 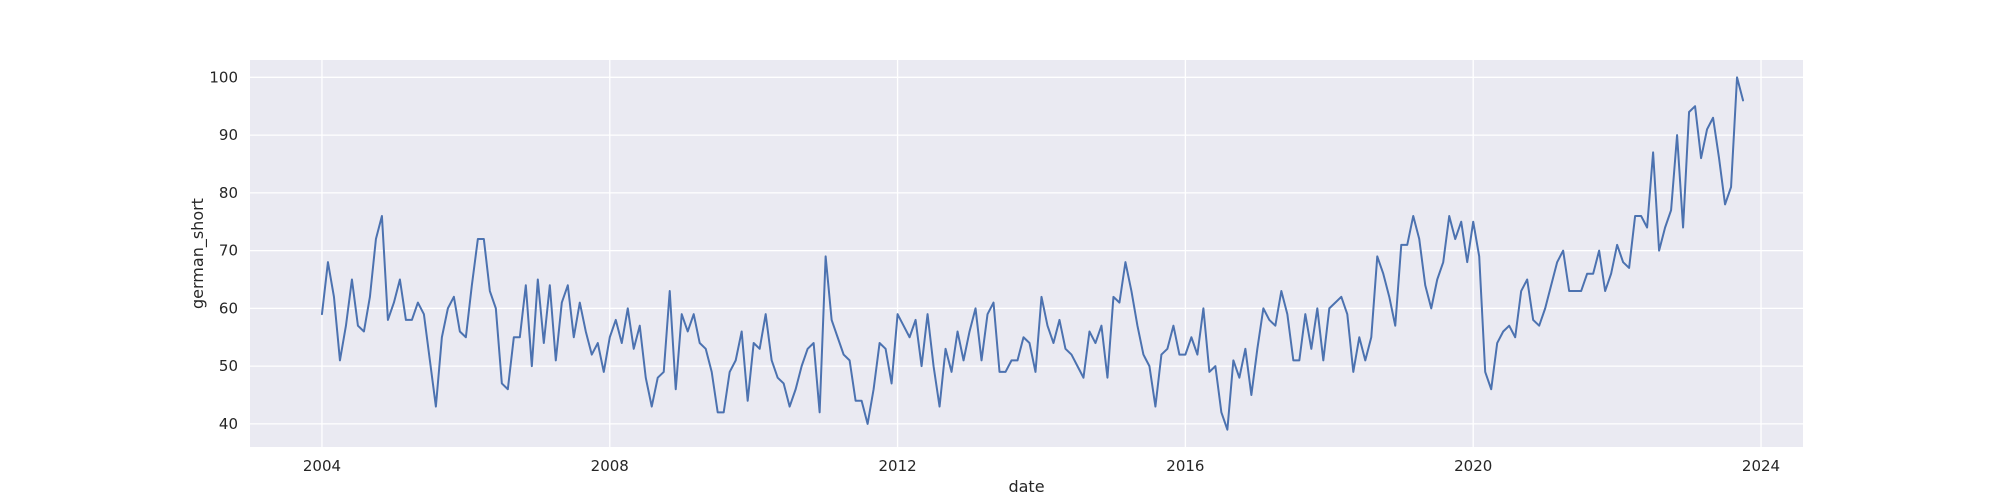 I want to click on y-tick-label: 90, so click(x=228, y=135).